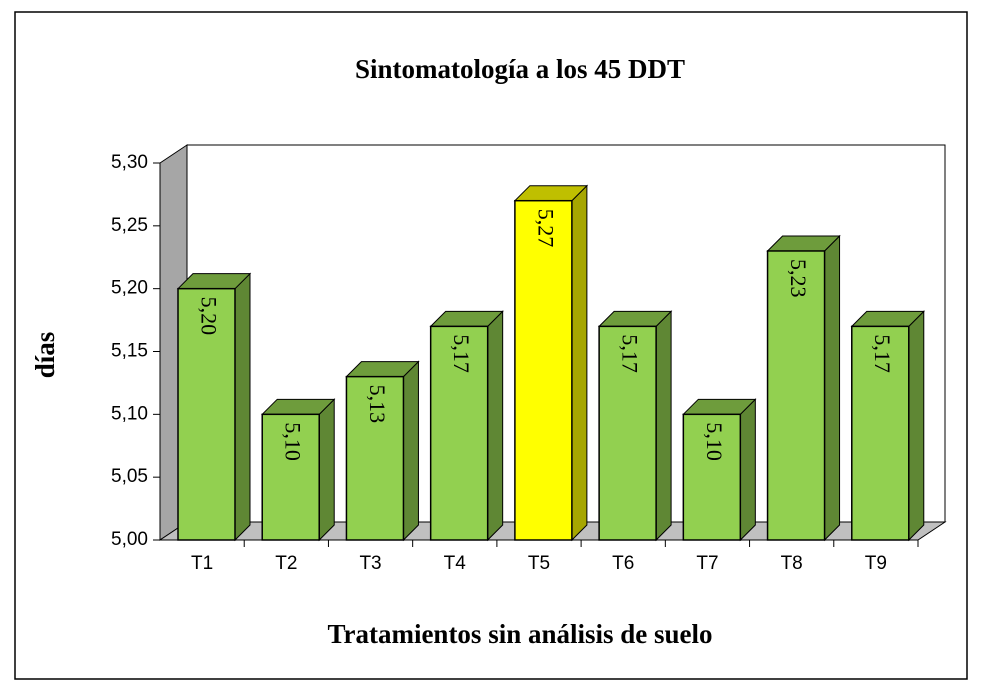  Describe the element at coordinates (623, 563) in the screenshot. I see `x-tick-label: T6` at that location.